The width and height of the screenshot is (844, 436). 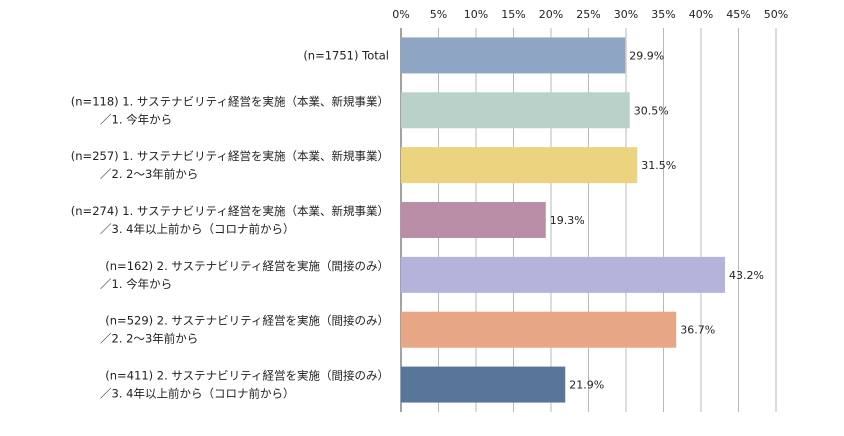 I want to click on data-label: 36.7%, so click(x=697, y=330).